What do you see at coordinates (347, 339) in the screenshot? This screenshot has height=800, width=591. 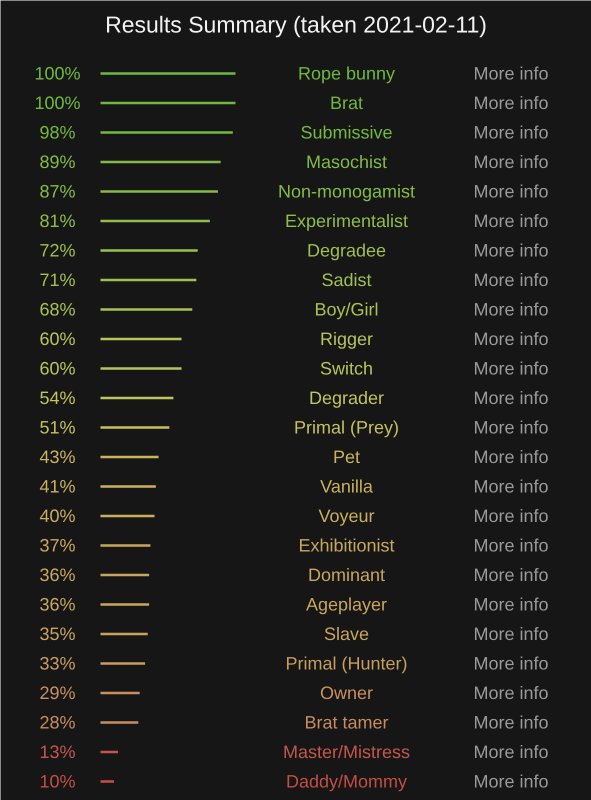 I see `y-tick-label: Rigger` at bounding box center [347, 339].